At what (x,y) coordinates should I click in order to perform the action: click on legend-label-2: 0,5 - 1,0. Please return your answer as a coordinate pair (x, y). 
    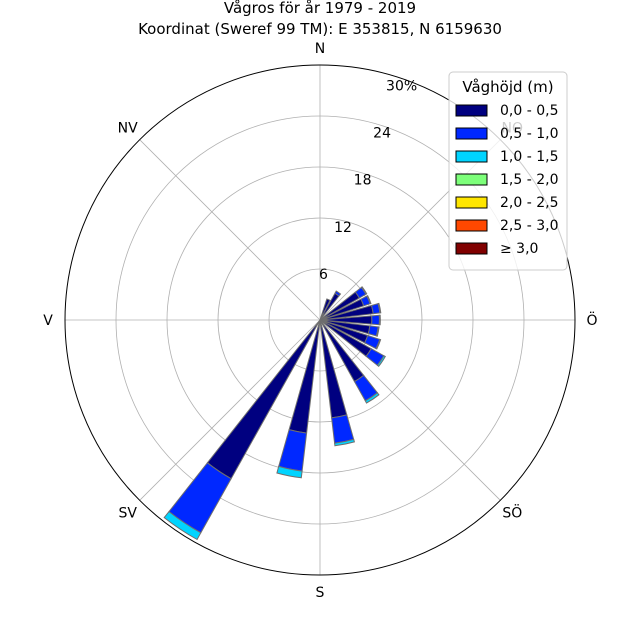
    Looking at the image, I should click on (529, 134).